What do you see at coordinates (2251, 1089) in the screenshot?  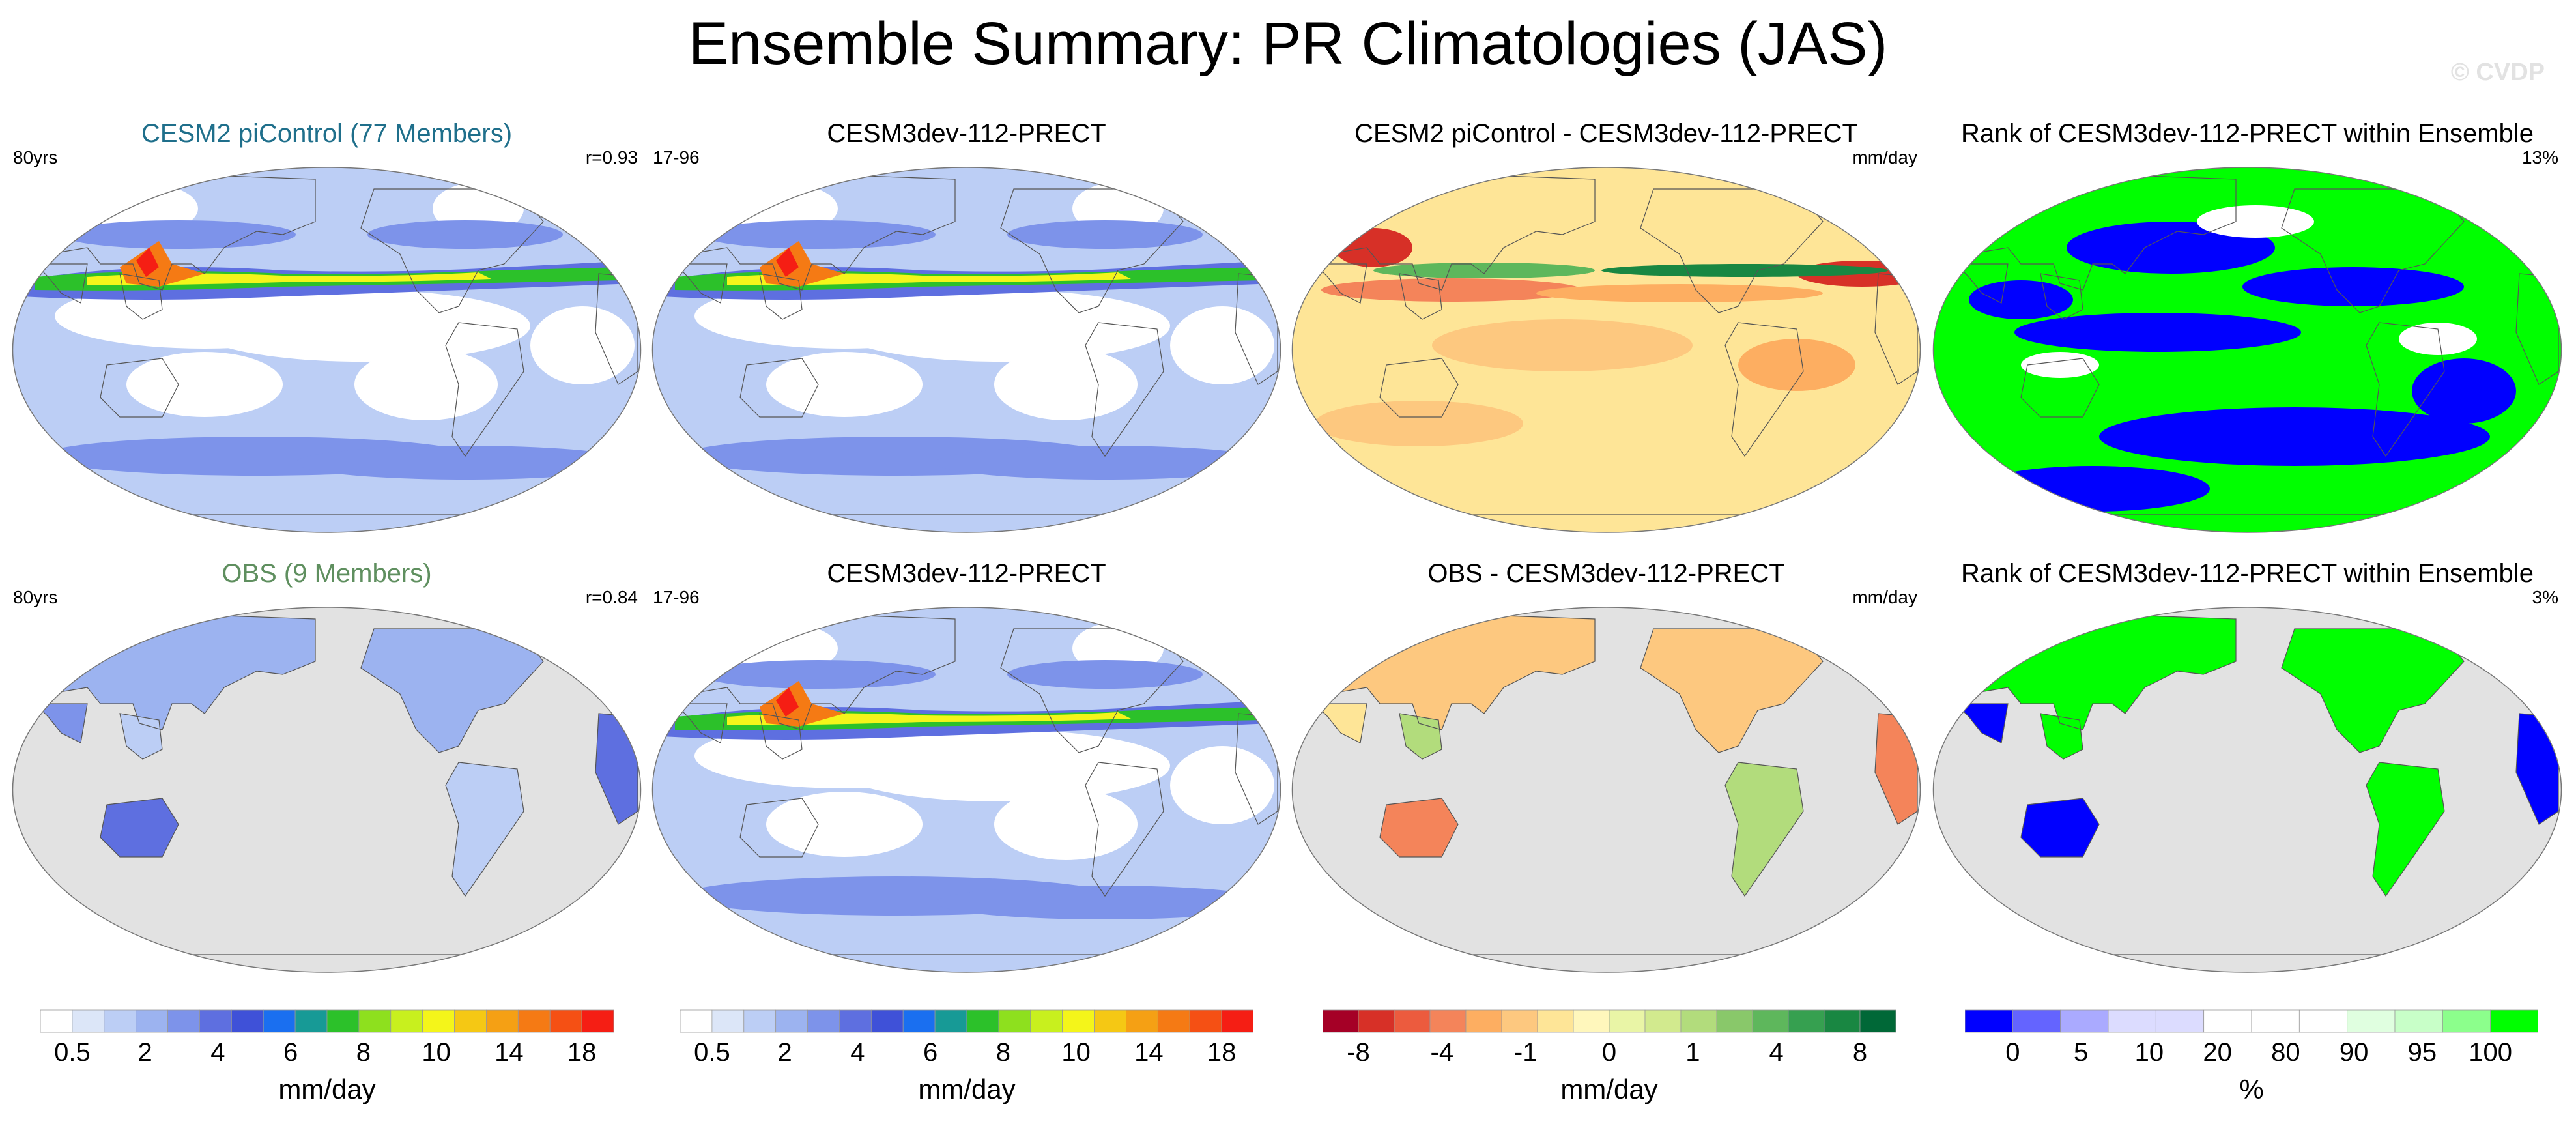 I see `colorbar-units: %` at bounding box center [2251, 1089].